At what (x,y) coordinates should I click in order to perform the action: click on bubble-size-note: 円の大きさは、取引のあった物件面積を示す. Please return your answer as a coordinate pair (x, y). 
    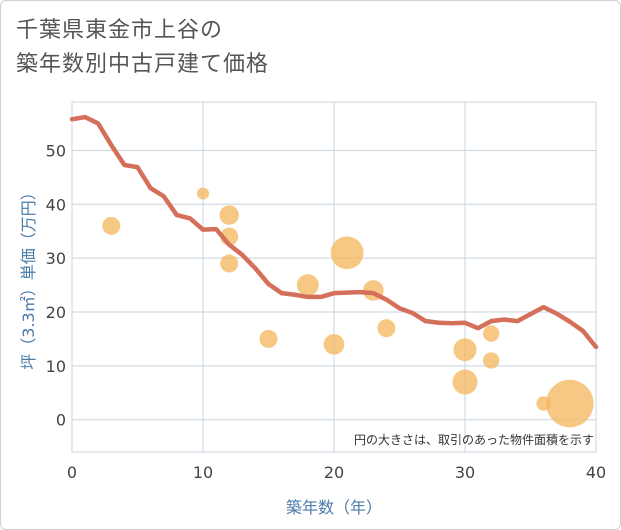
    Looking at the image, I should click on (474, 439).